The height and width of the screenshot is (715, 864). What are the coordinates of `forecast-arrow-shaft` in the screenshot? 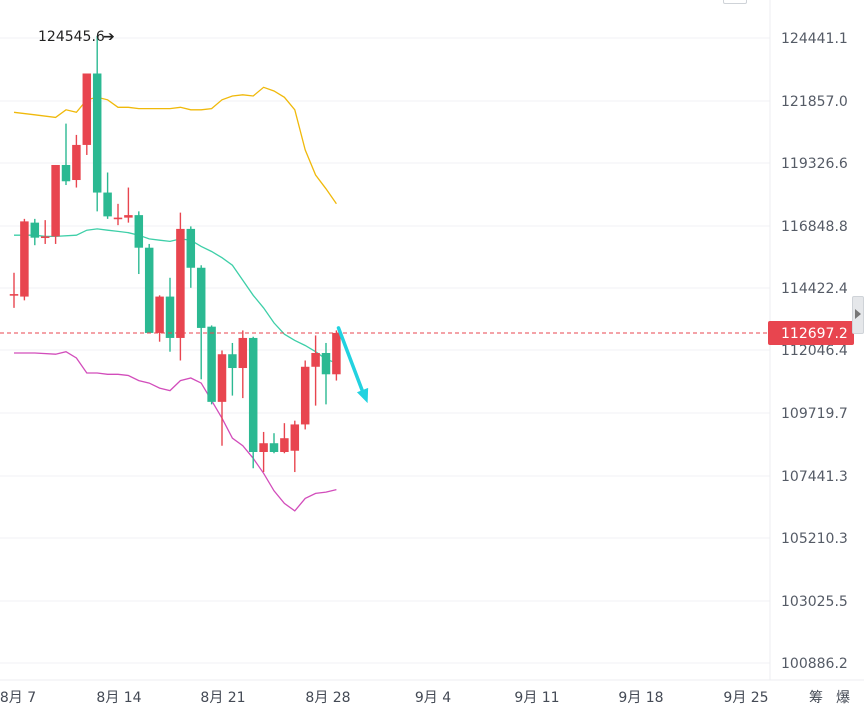 It's located at (351, 361).